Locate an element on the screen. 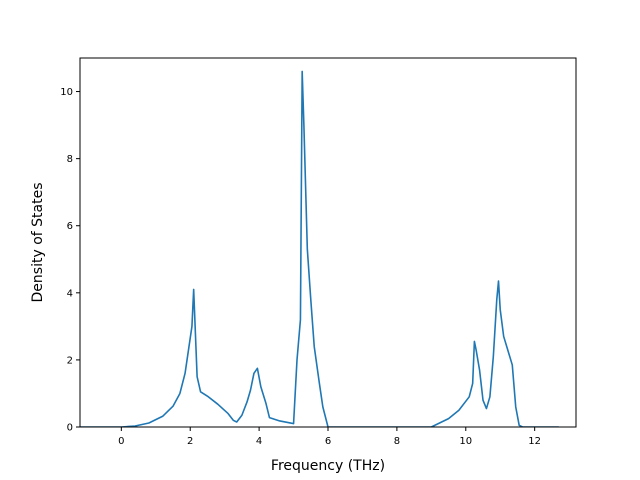 This screenshot has height=480, width=640. y-axis-label: Density of States is located at coordinates (38, 243).